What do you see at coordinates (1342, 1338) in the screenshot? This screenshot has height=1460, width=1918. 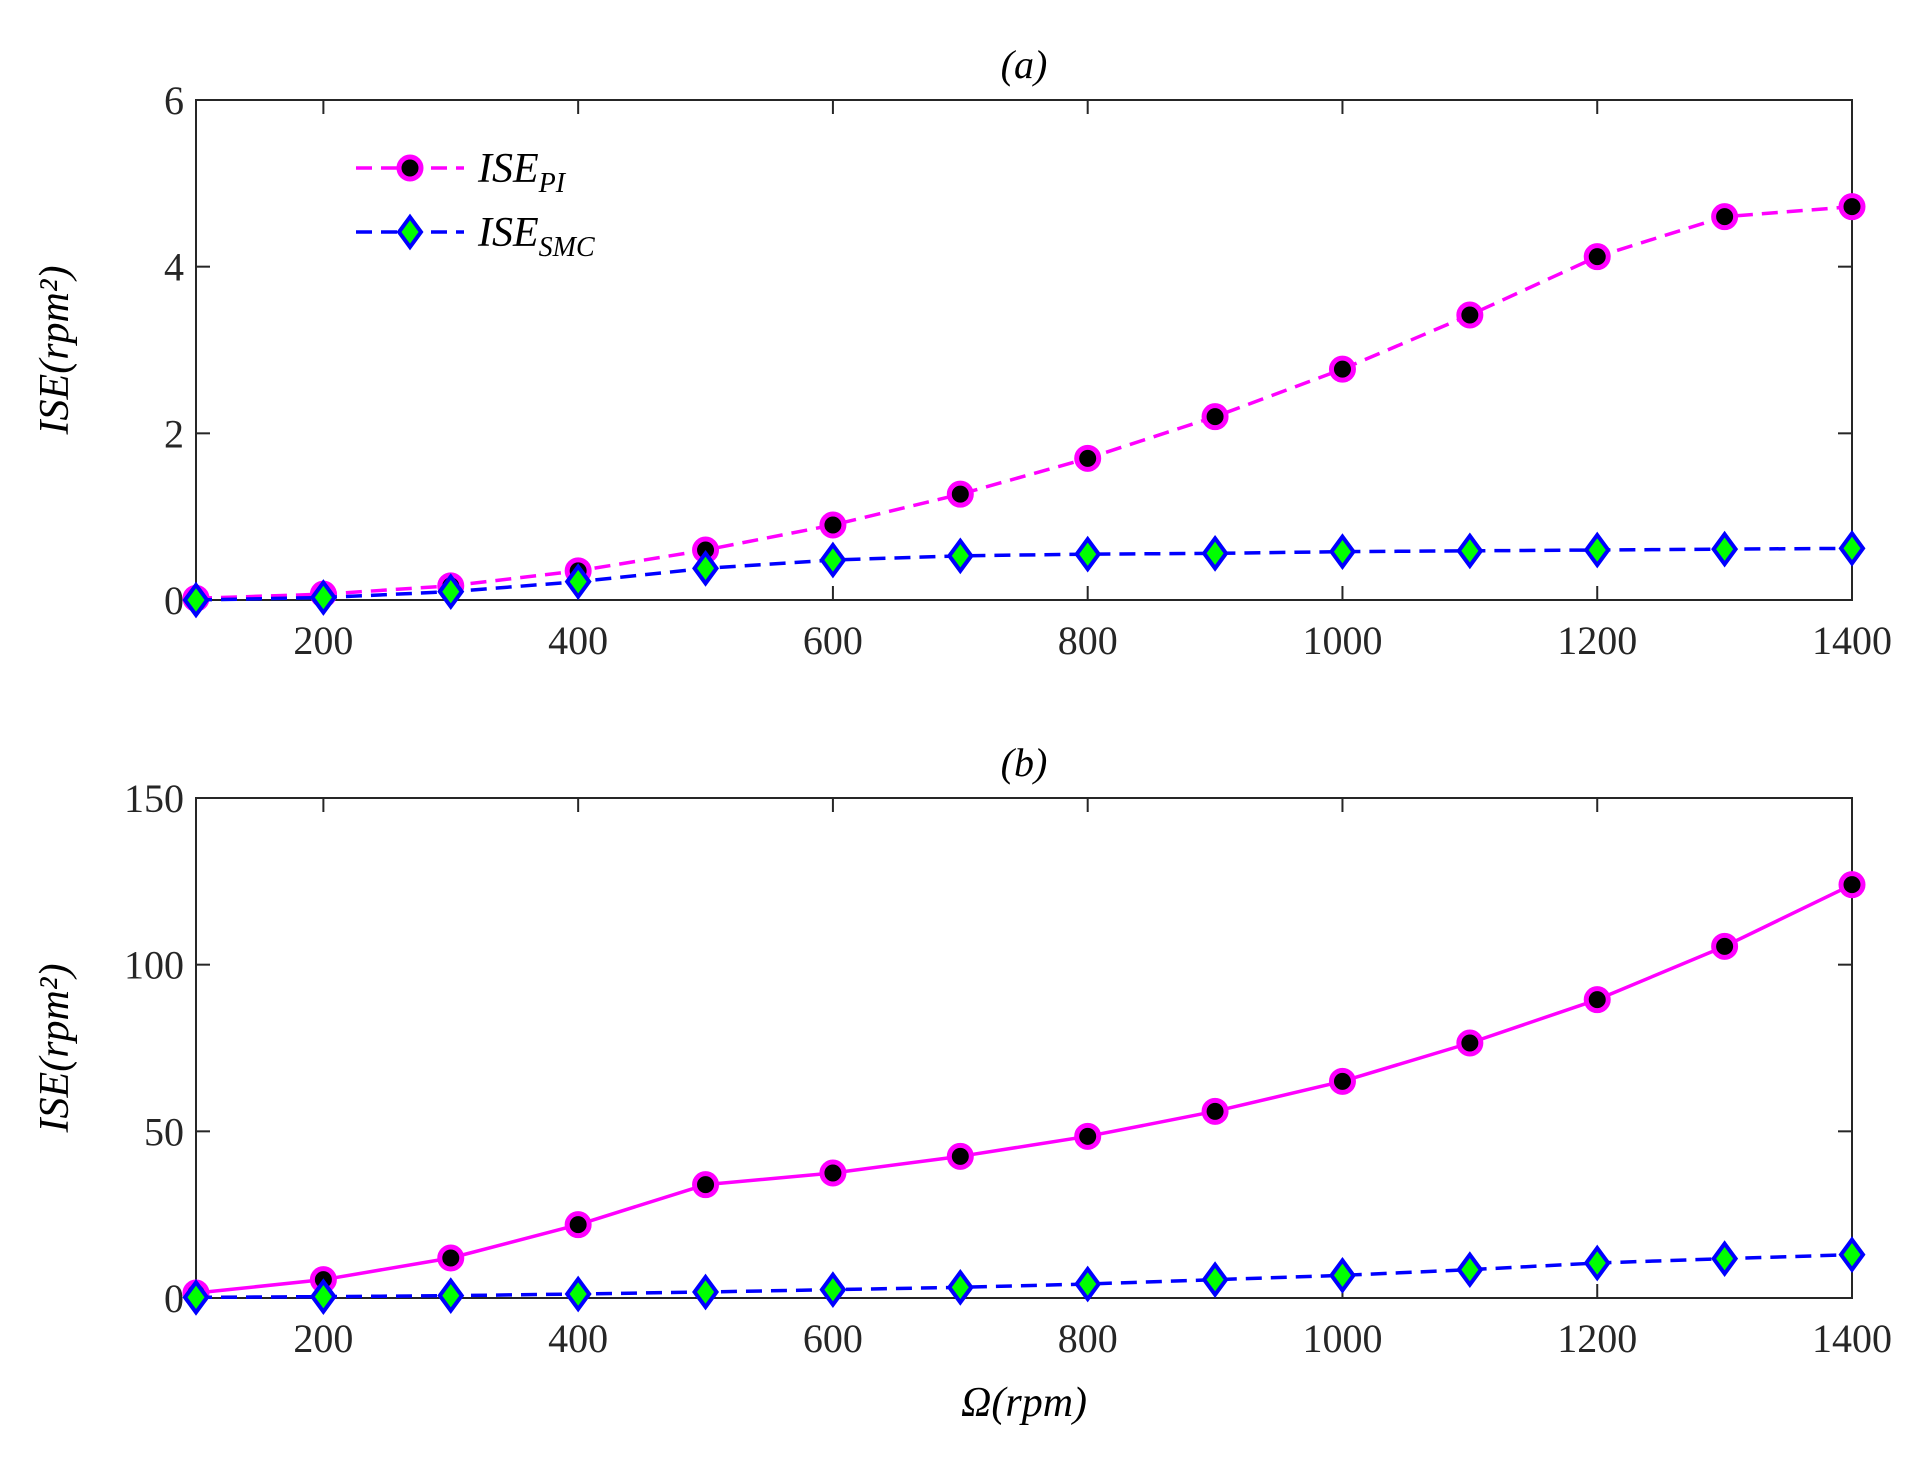 I see `x-tick-label-b: 1000` at bounding box center [1342, 1338].